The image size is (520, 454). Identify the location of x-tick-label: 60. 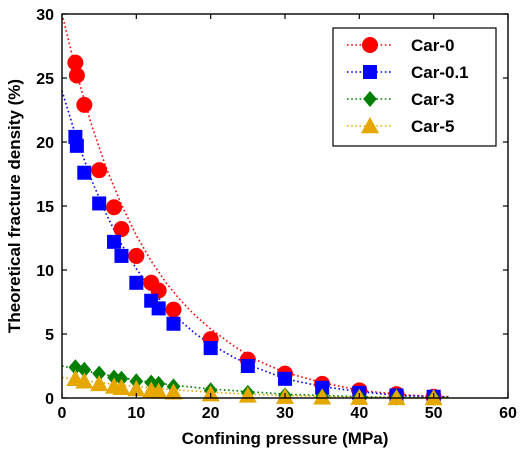
(508, 413).